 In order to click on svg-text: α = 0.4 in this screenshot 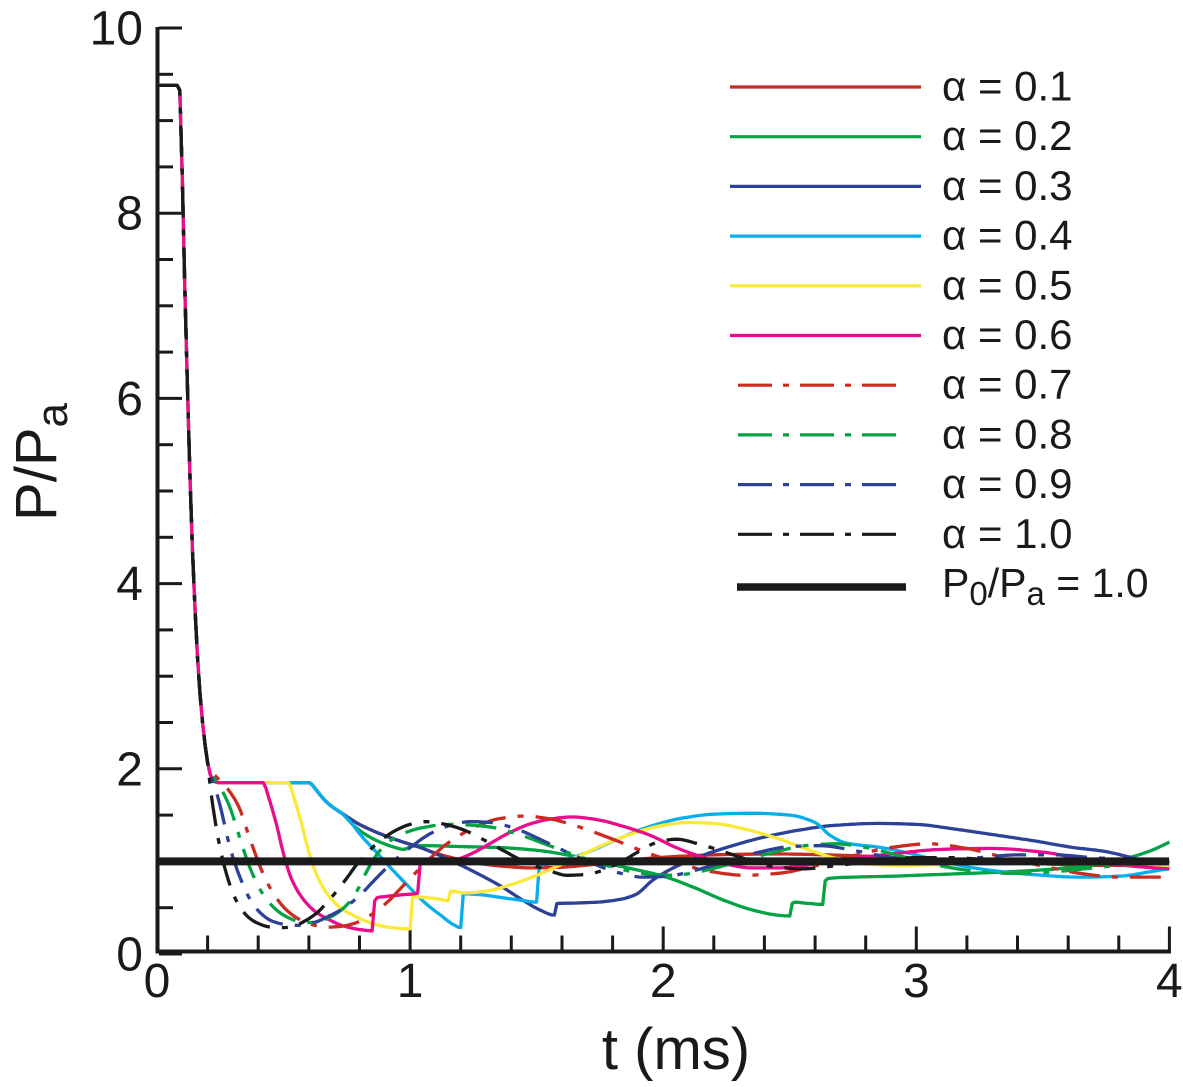, I will do `click(1007, 235)`.